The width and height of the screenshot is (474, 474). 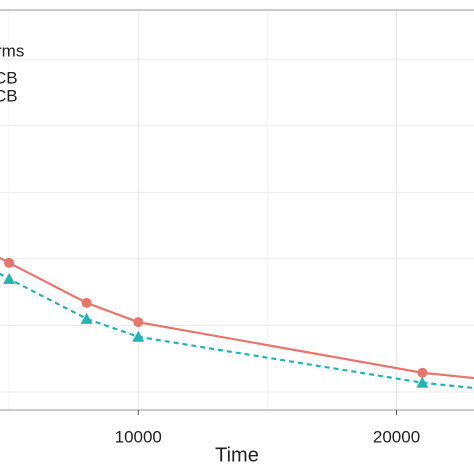 What do you see at coordinates (138, 436) in the screenshot?
I see `x-tick-label: 10000` at bounding box center [138, 436].